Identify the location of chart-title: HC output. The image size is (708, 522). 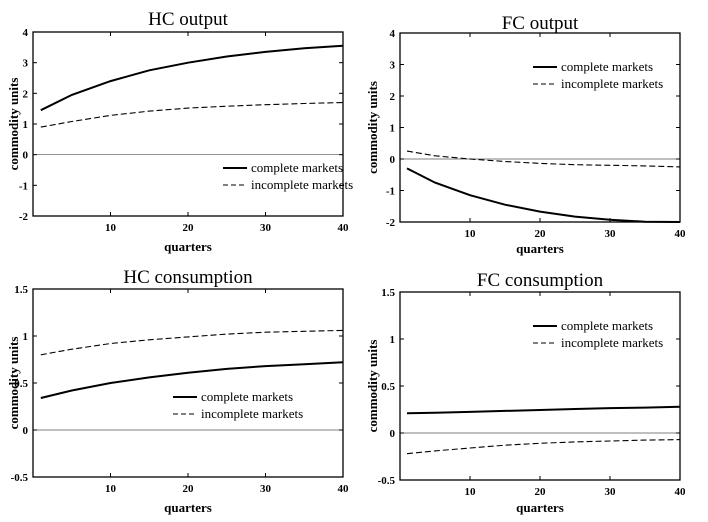
(188, 19).